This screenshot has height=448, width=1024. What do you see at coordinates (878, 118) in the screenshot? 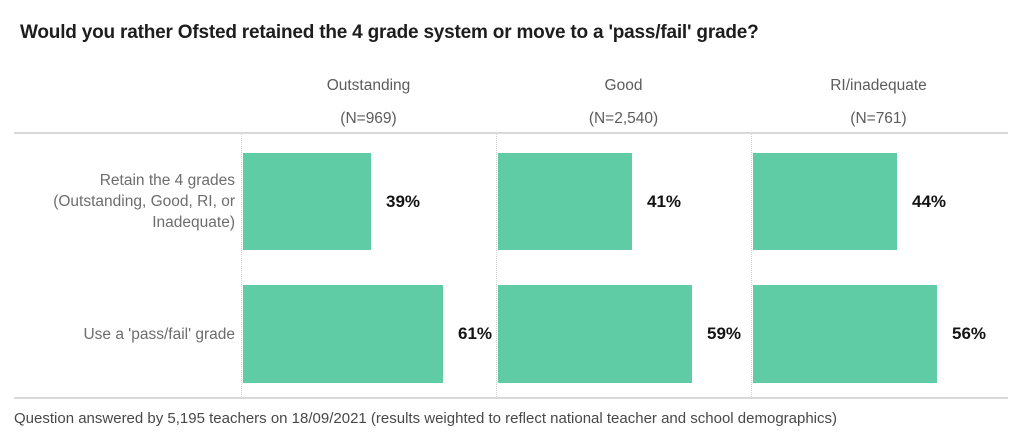
I see `group-sample-size: (N=761)` at bounding box center [878, 118].